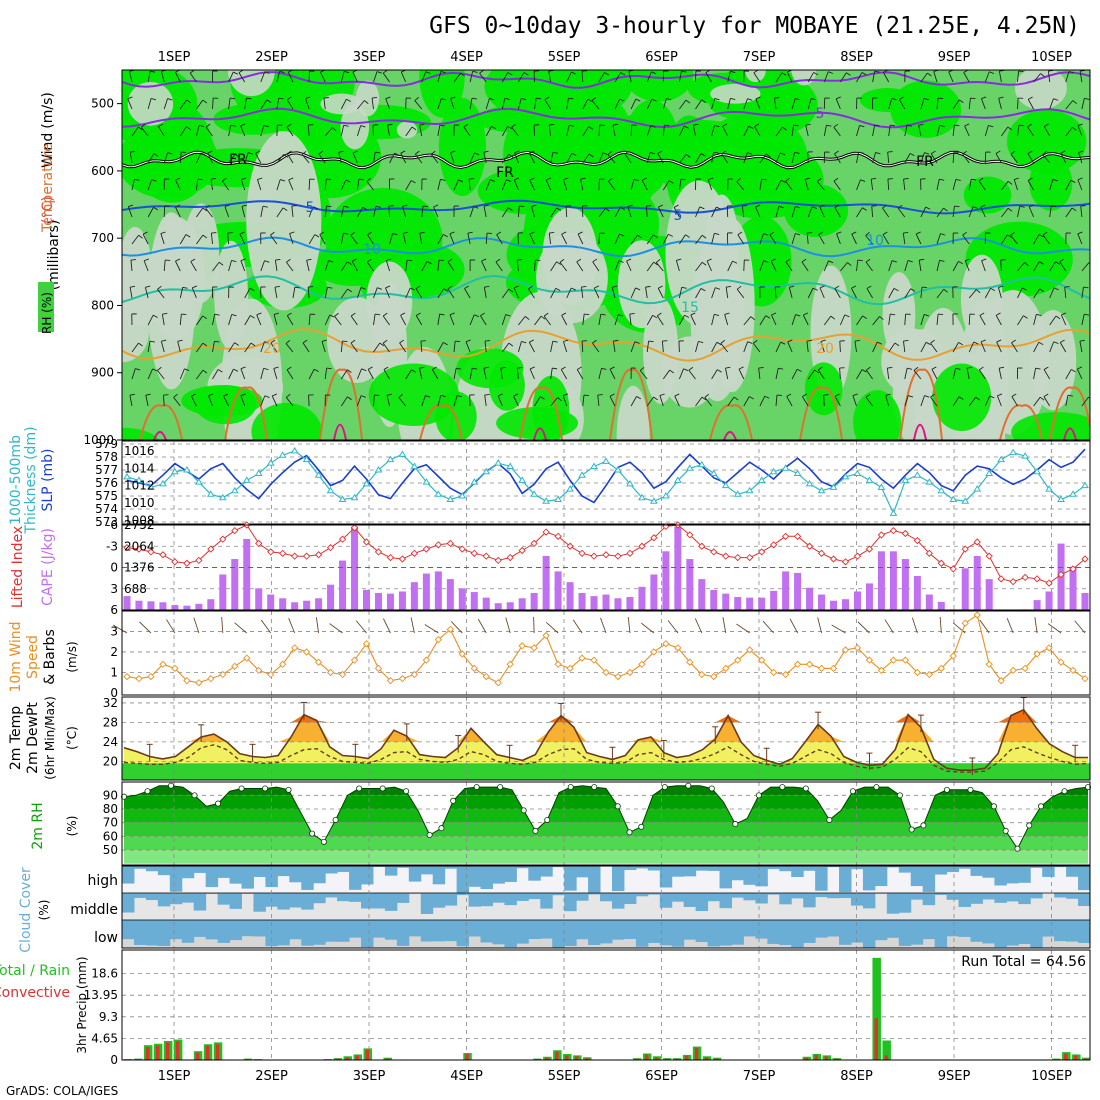 Image resolution: width=1100 pixels, height=1100 pixels. What do you see at coordinates (558, 536) in the screenshot?
I see `lifted-marker` at bounding box center [558, 536].